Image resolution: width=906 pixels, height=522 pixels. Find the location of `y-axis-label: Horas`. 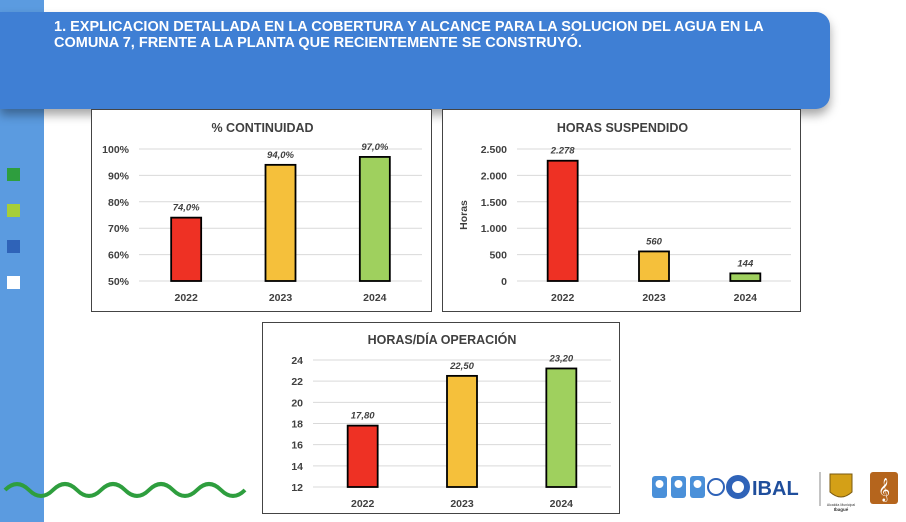

y-axis-label: Horas is located at coordinates (464, 215).